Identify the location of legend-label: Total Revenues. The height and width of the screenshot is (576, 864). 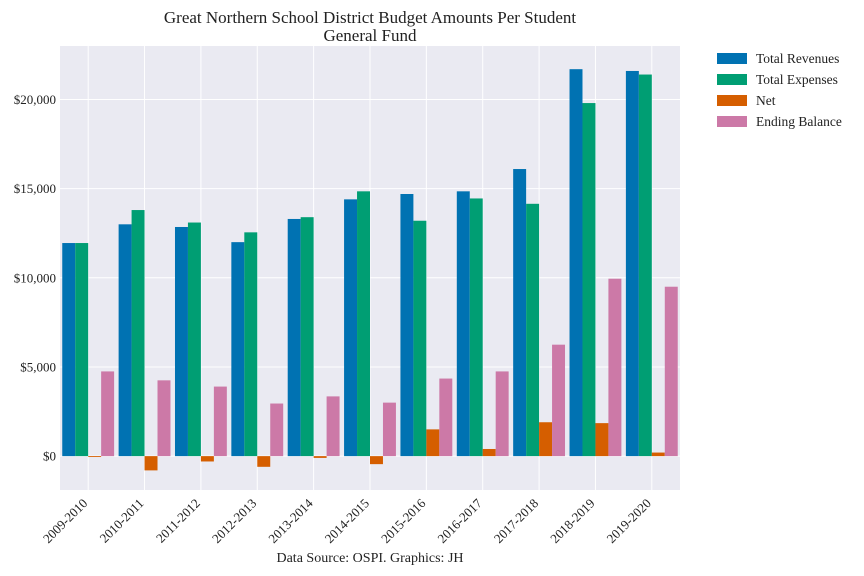
(797, 58).